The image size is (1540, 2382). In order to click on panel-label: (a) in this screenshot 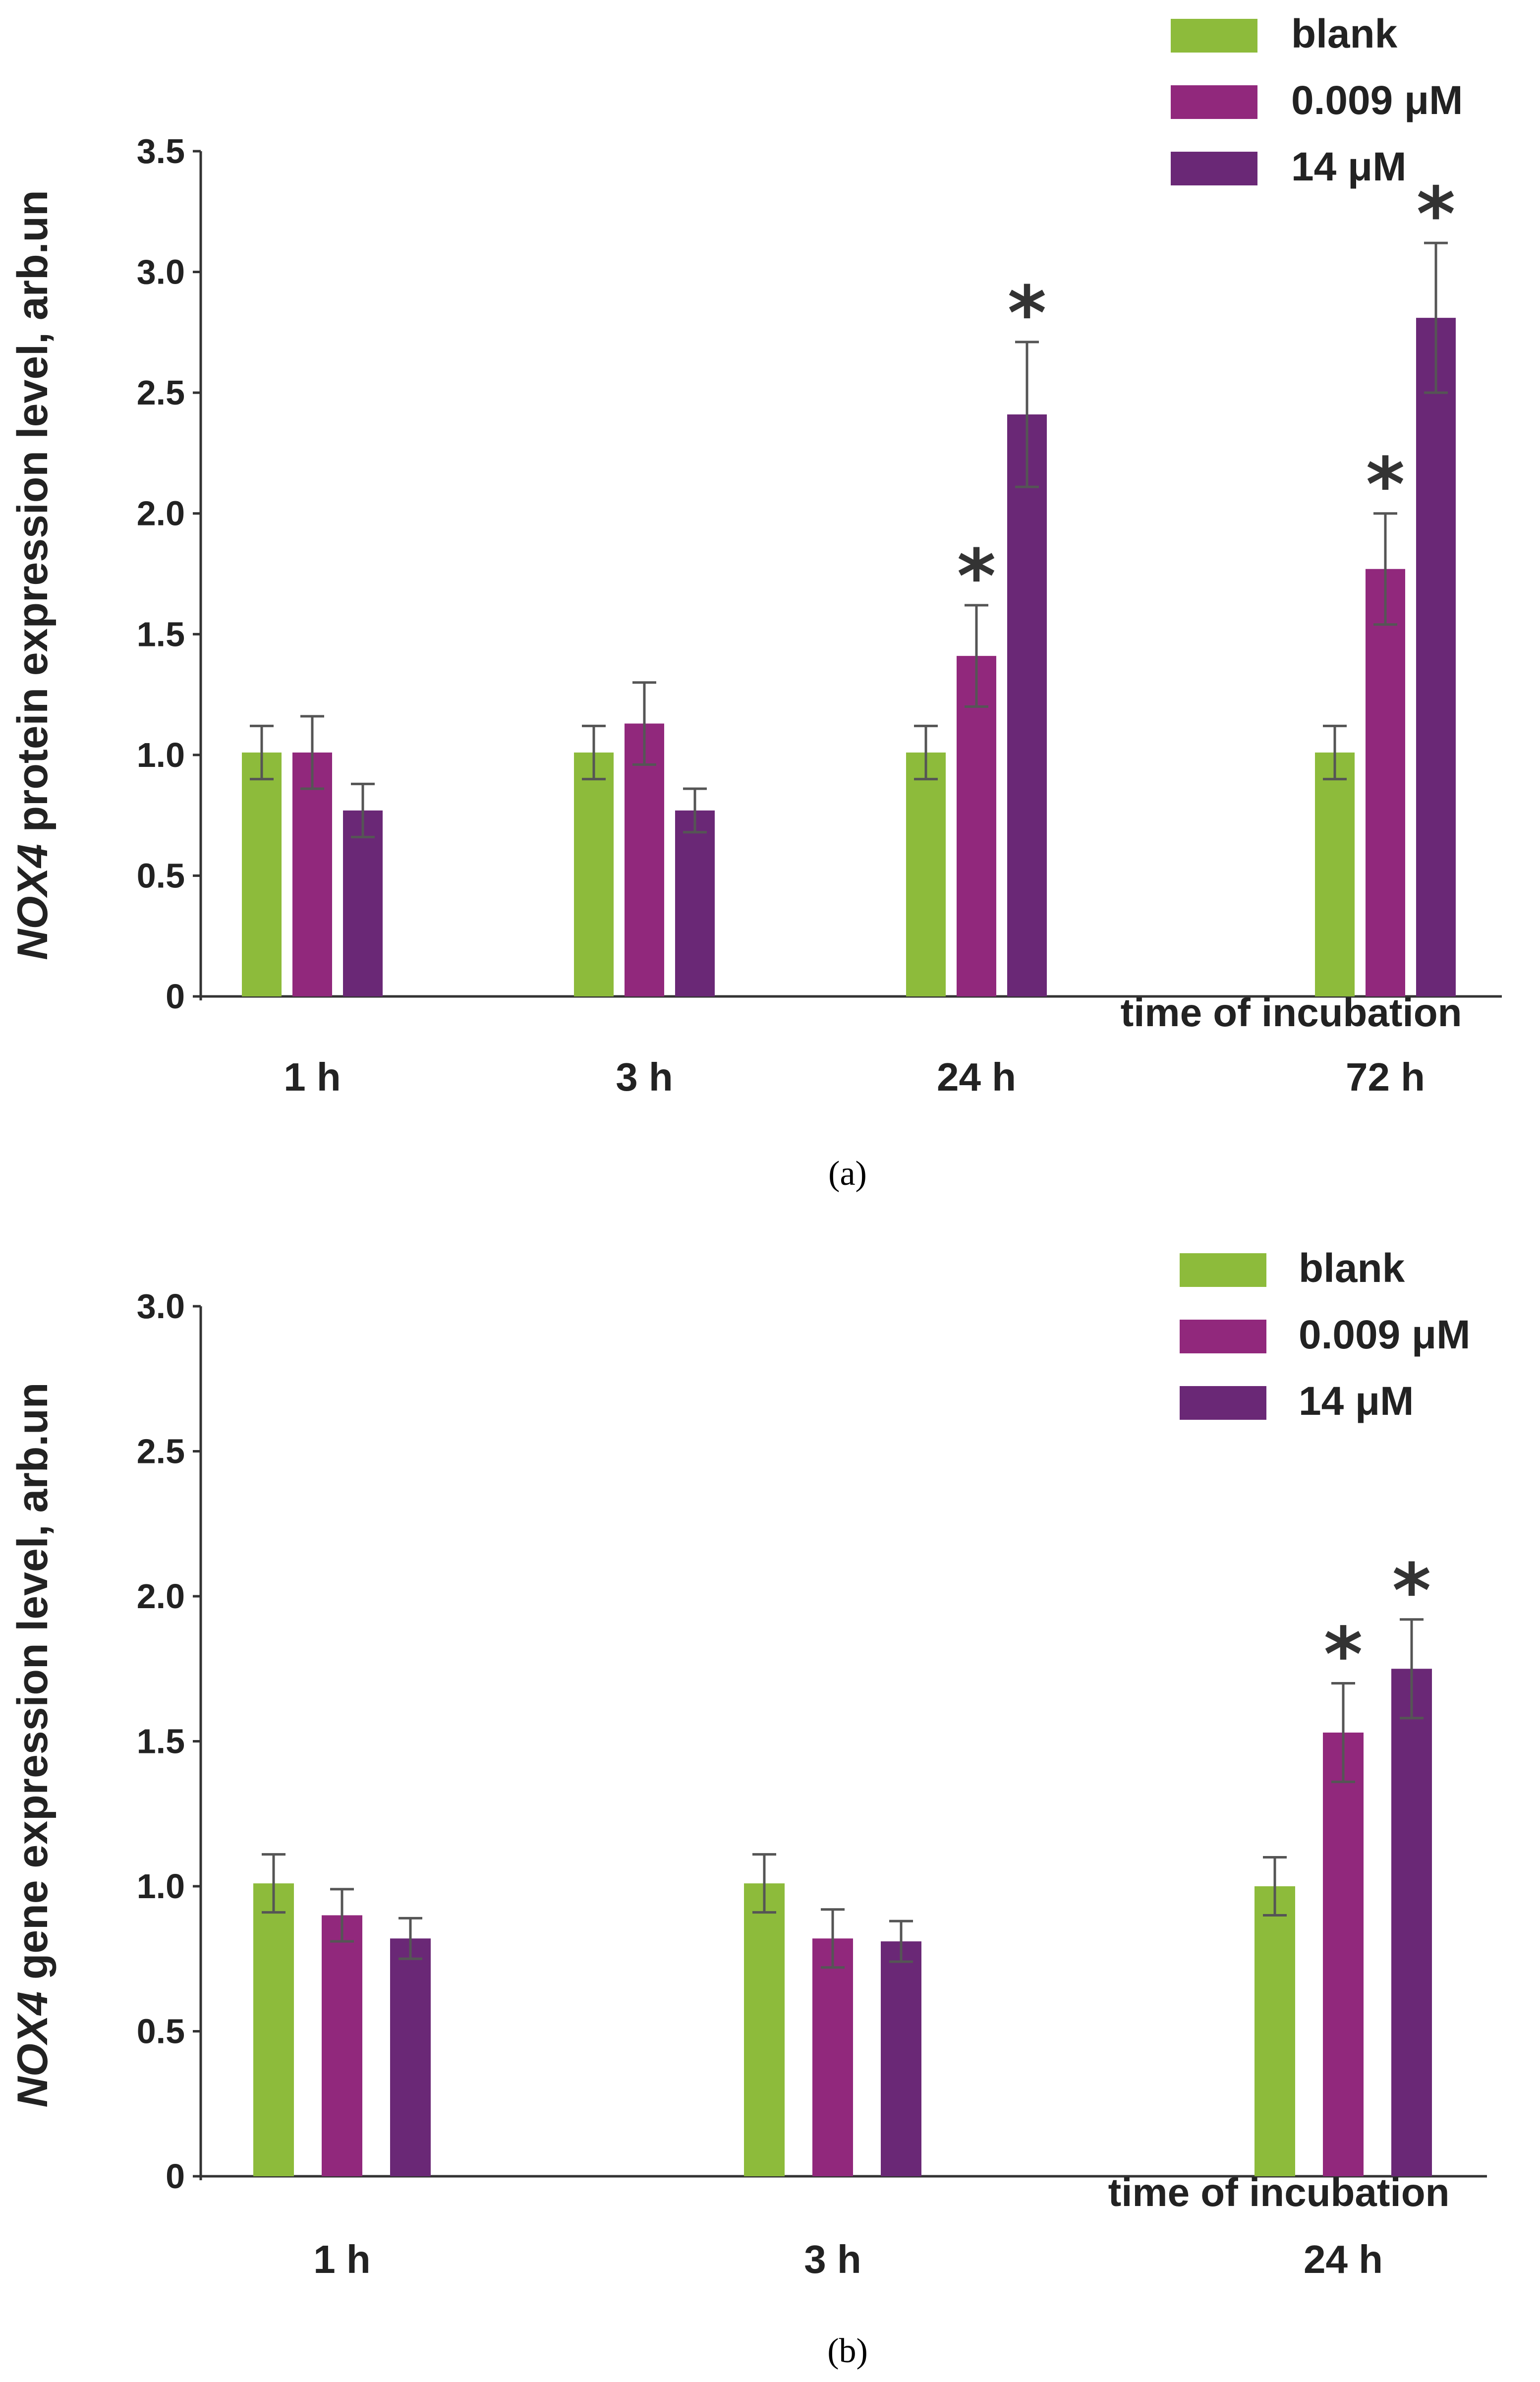, I will do `click(847, 1174)`.